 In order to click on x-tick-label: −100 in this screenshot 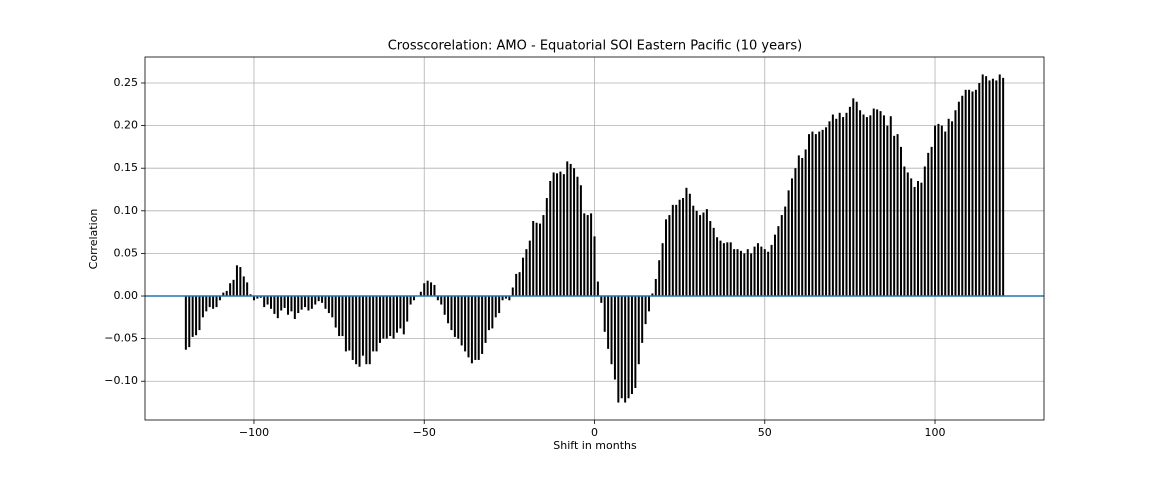, I will do `click(254, 432)`.